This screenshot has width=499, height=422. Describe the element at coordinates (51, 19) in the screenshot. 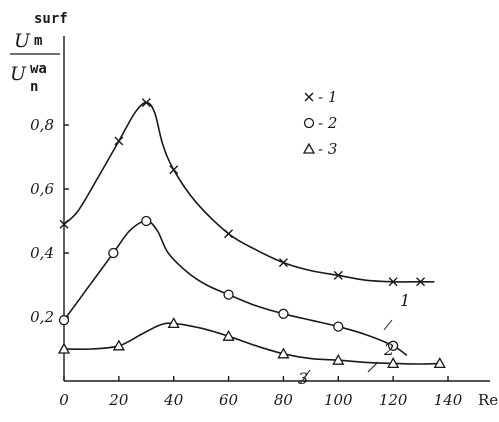

I see `ylabel-numerator-sup: surf` at that location.